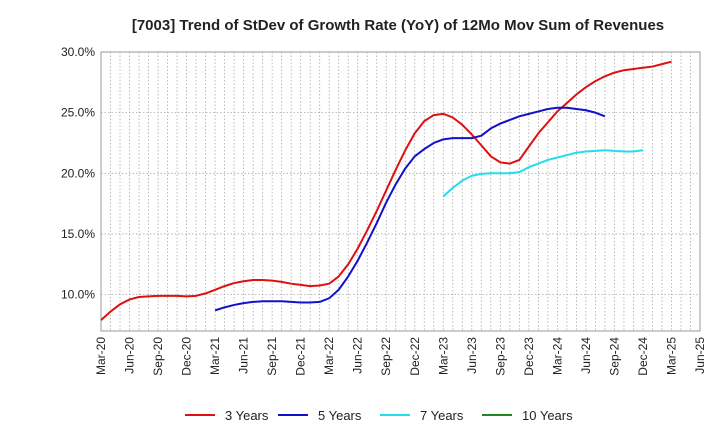 The width and height of the screenshot is (720, 440). Describe the element at coordinates (643, 356) in the screenshot. I see `x-tick-label: Dec-24` at that location.